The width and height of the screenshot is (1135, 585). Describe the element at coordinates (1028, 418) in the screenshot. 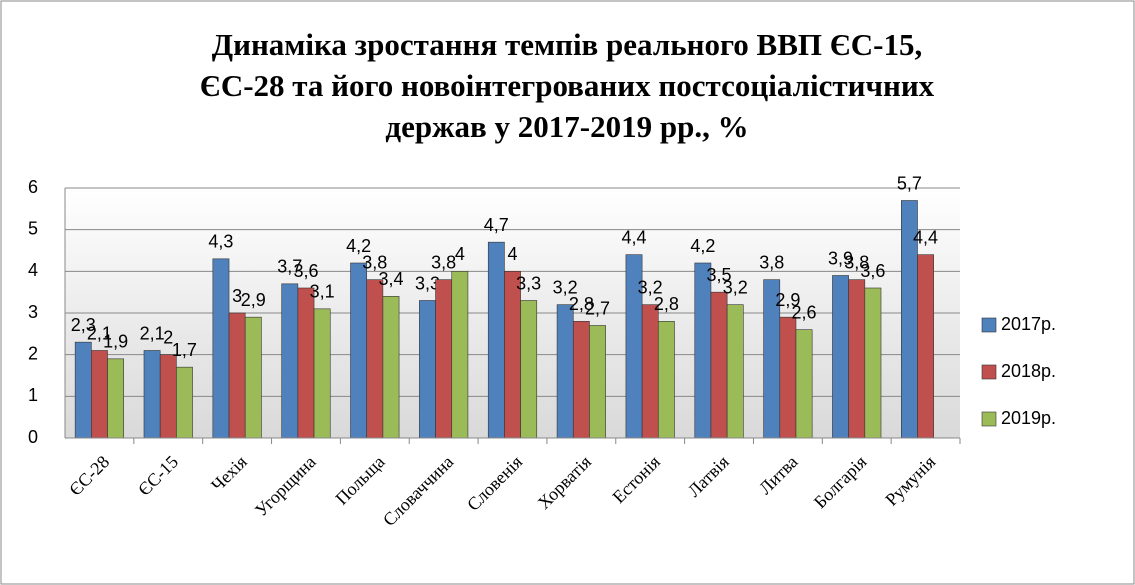

I see `legend-label: 2019р.` at that location.